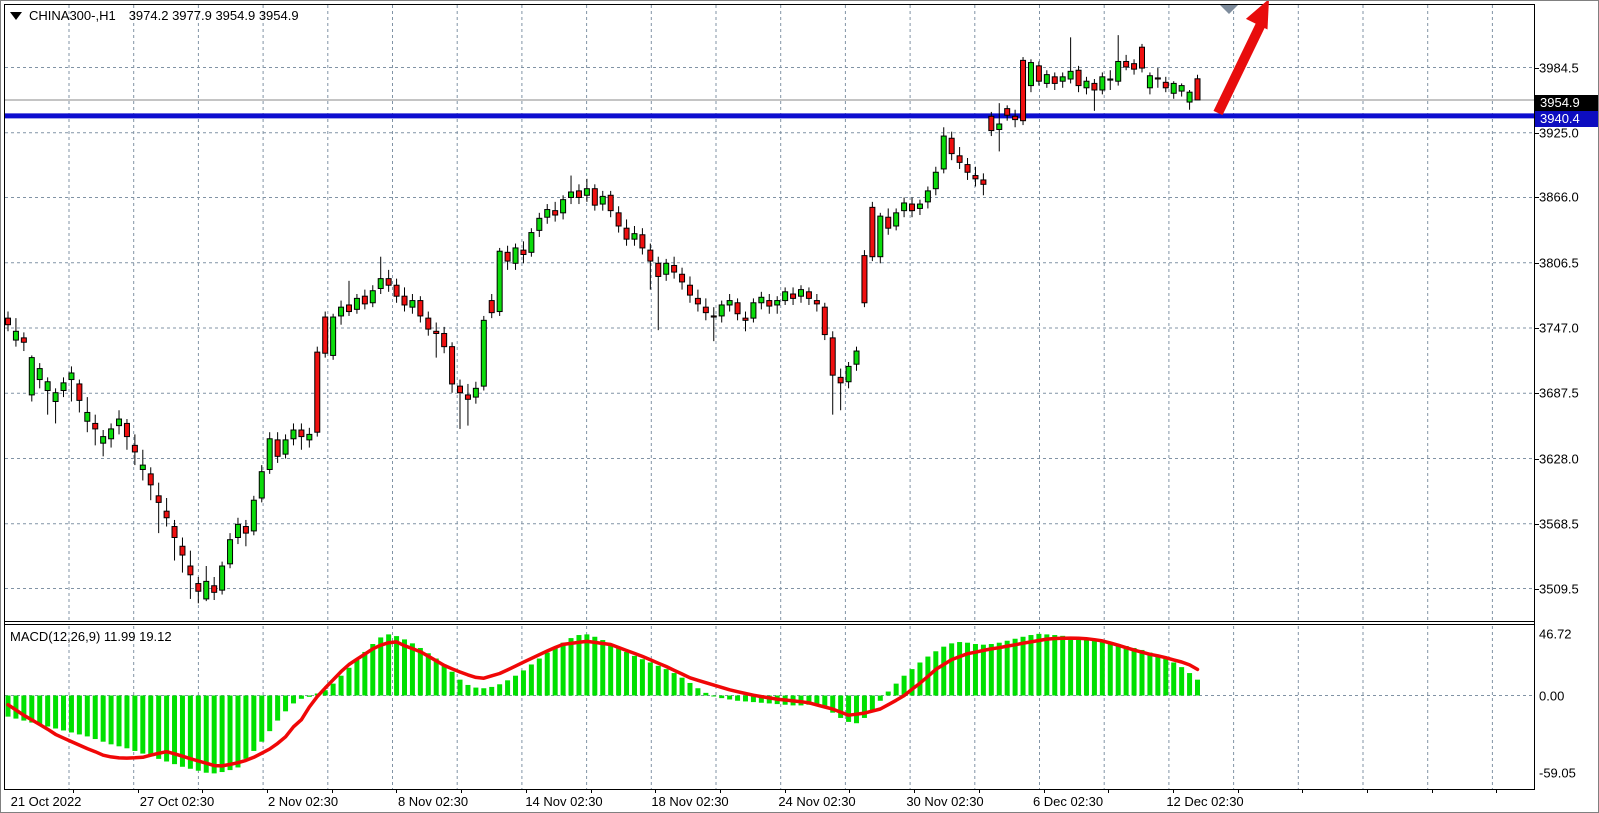  What do you see at coordinates (564, 801) in the screenshot?
I see `time-tick-label: 14 Nov 02:30` at bounding box center [564, 801].